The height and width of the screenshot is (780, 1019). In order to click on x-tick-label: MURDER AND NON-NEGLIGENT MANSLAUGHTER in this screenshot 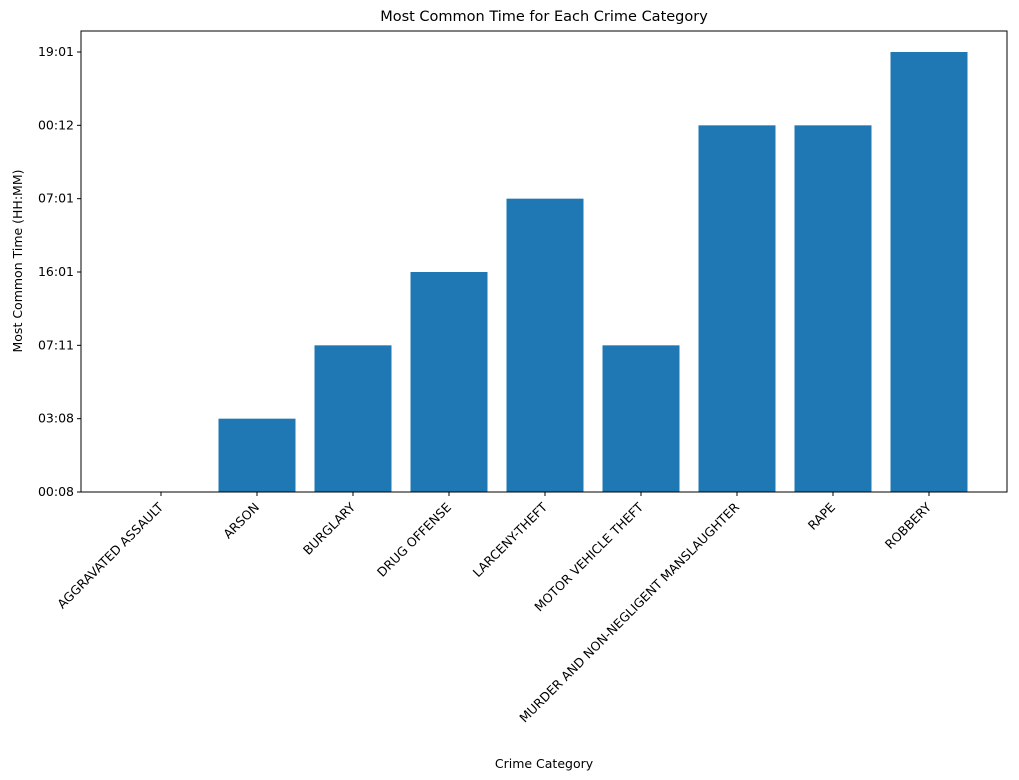, I will do `click(629, 612)`.